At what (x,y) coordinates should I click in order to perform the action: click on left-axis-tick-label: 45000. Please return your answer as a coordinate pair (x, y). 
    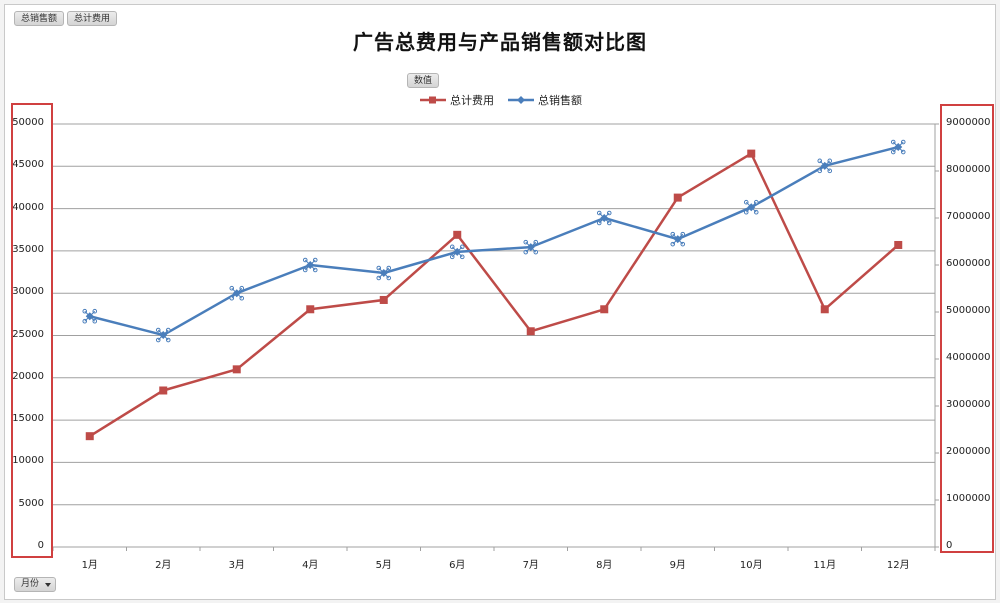
    Looking at the image, I should click on (28, 165).